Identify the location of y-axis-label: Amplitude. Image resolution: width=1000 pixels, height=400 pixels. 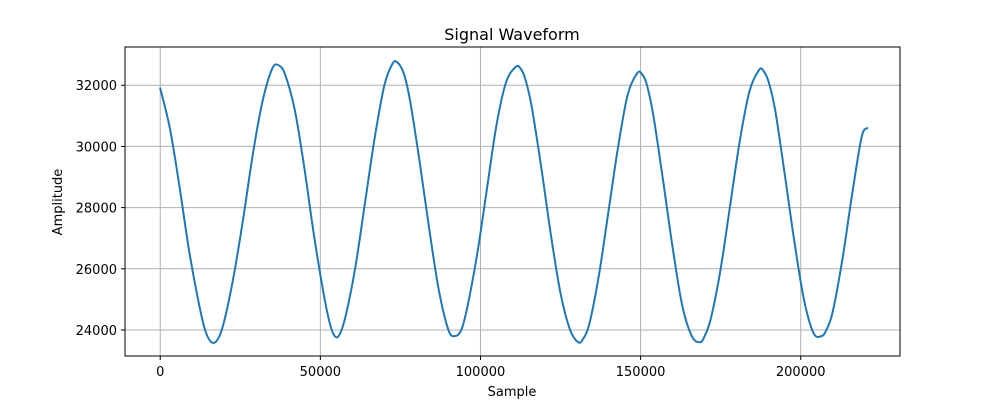
(58, 202).